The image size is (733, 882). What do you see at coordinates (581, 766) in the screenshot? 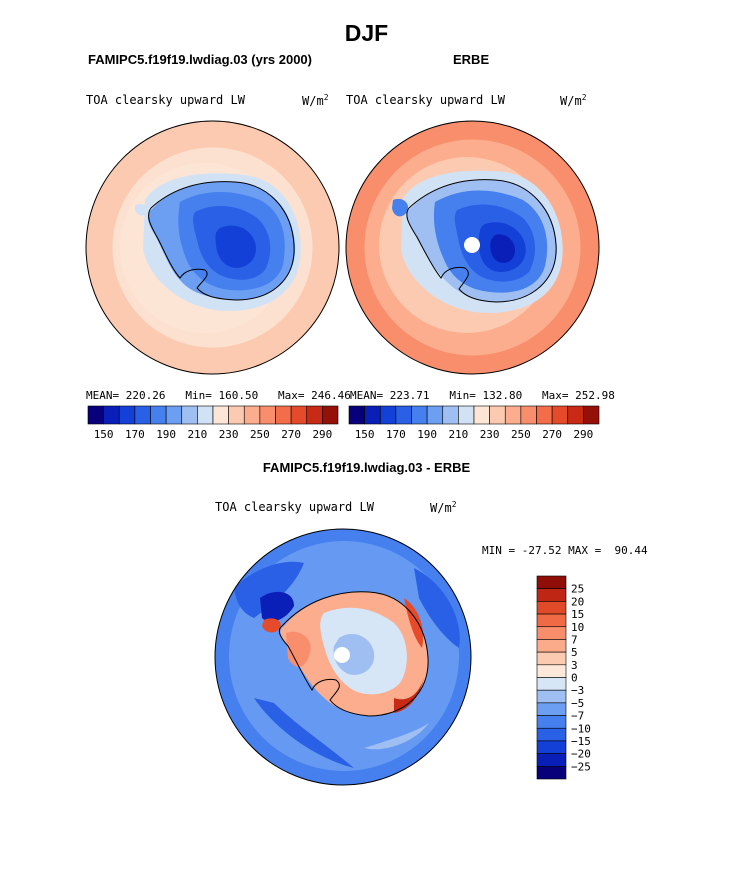
I see `diff-colorbar-tick-label: −25` at bounding box center [581, 766].